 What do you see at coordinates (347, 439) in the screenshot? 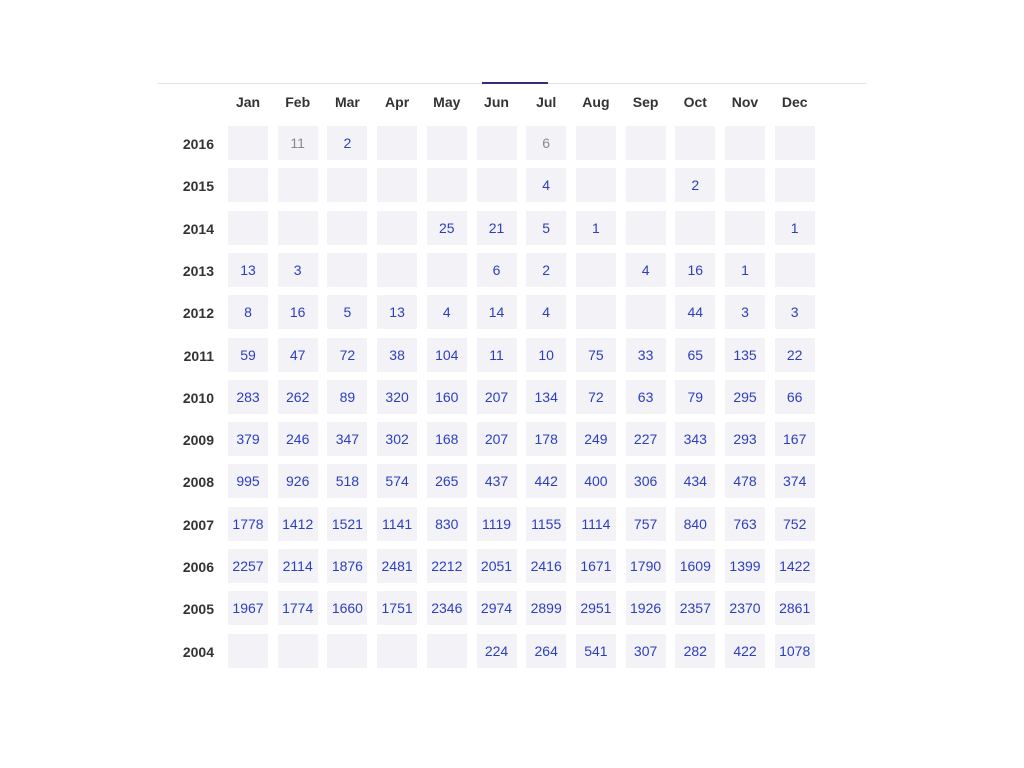
I see `month-cell-2009-mar: 347` at bounding box center [347, 439].